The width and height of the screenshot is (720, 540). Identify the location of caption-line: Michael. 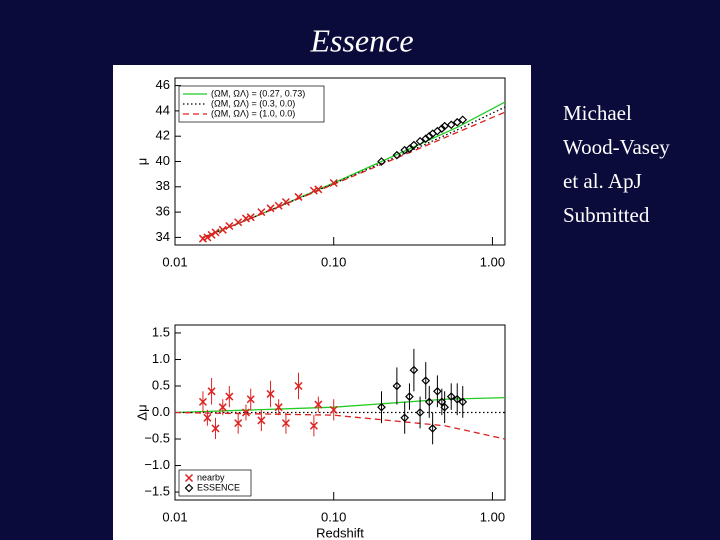
(597, 113).